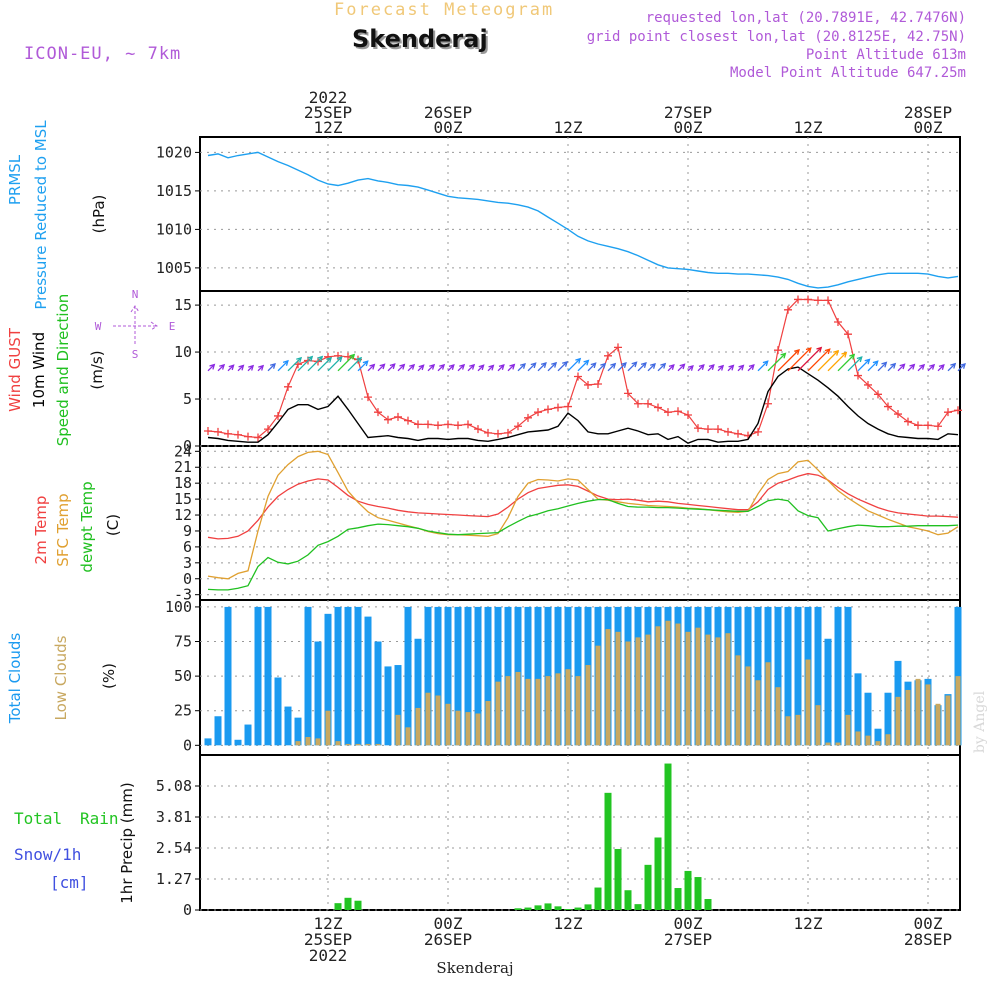 This screenshot has height=1000, width=1000. What do you see at coordinates (99, 214) in the screenshot?
I see `pressure-unit-label: (hPa)` at bounding box center [99, 214].